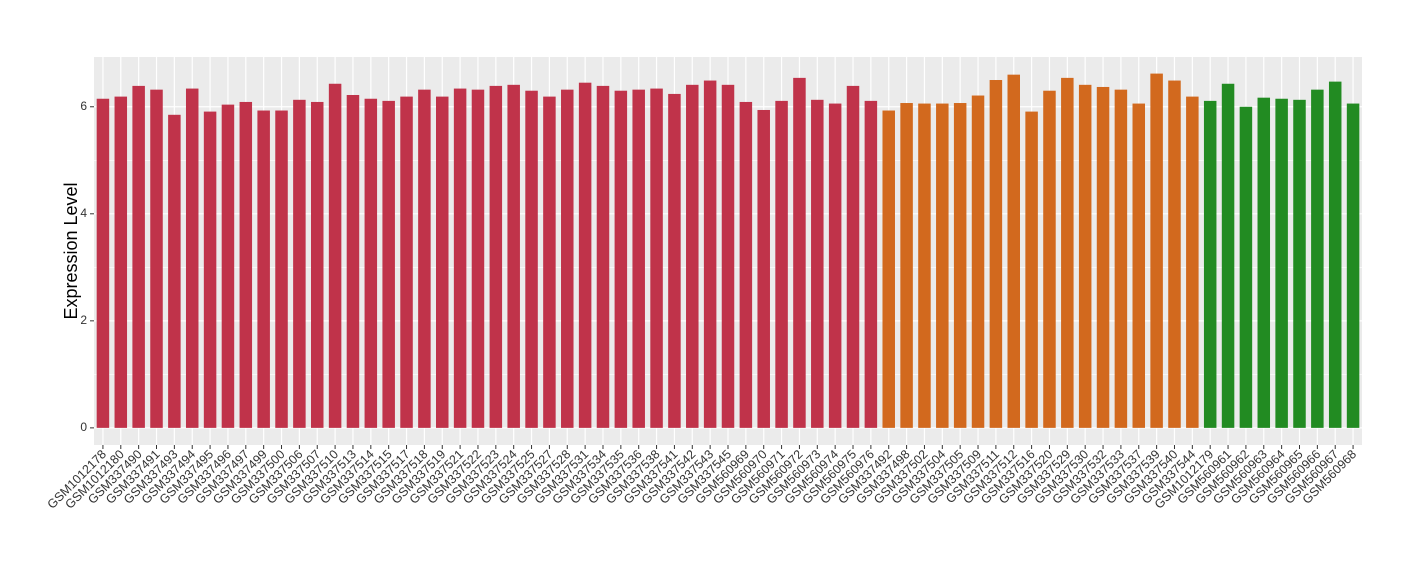  Describe the element at coordinates (83, 427) in the screenshot. I see `y-tick-label: 0` at that location.